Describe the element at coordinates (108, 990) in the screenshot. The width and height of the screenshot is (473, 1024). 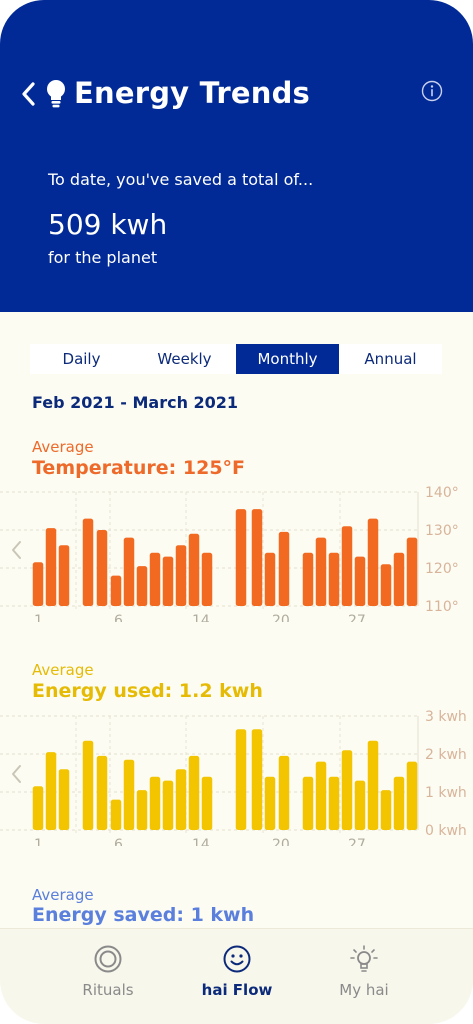
I see `nav-rituals-label: Rituals` at that location.